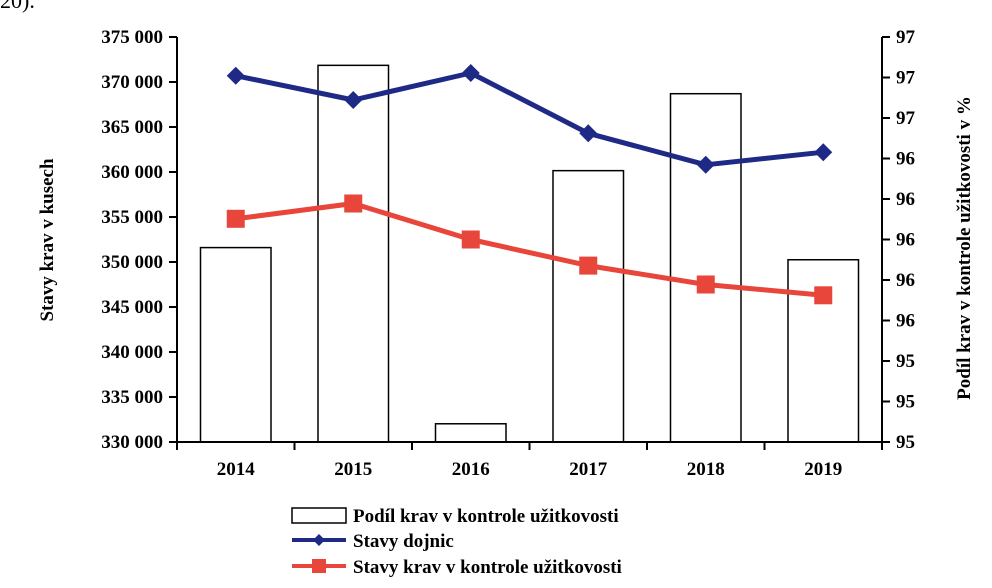 The width and height of the screenshot is (992, 588). Describe the element at coordinates (236, 469) in the screenshot. I see `x-tick-label: 2014` at that location.